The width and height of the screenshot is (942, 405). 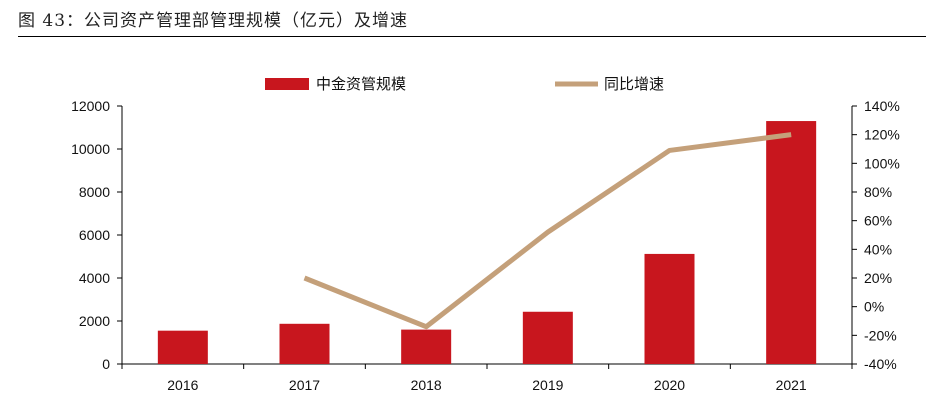 I want to click on x-tick-label: 2018, so click(x=426, y=385).